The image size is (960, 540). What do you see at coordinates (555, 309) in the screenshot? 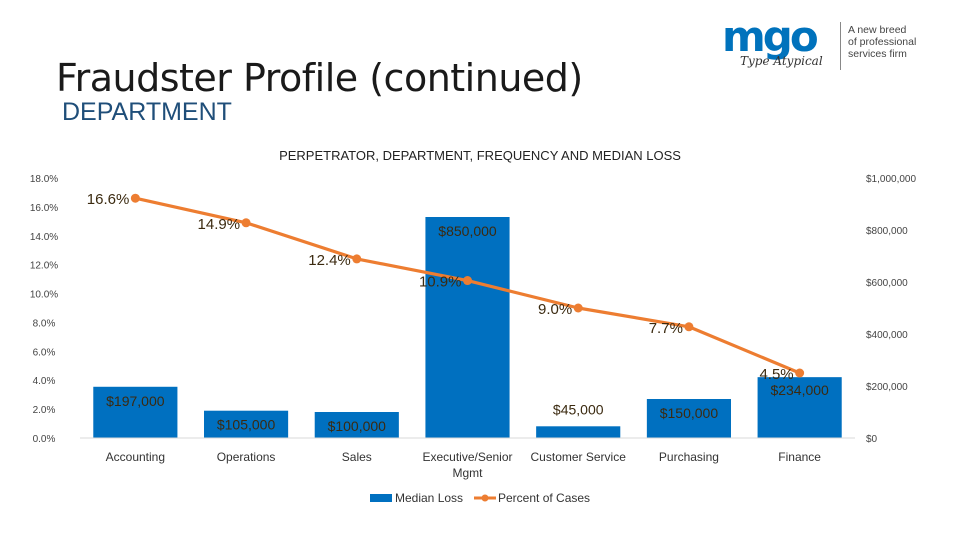
I see `percent-of-cases-label: 9.0%` at bounding box center [555, 309].